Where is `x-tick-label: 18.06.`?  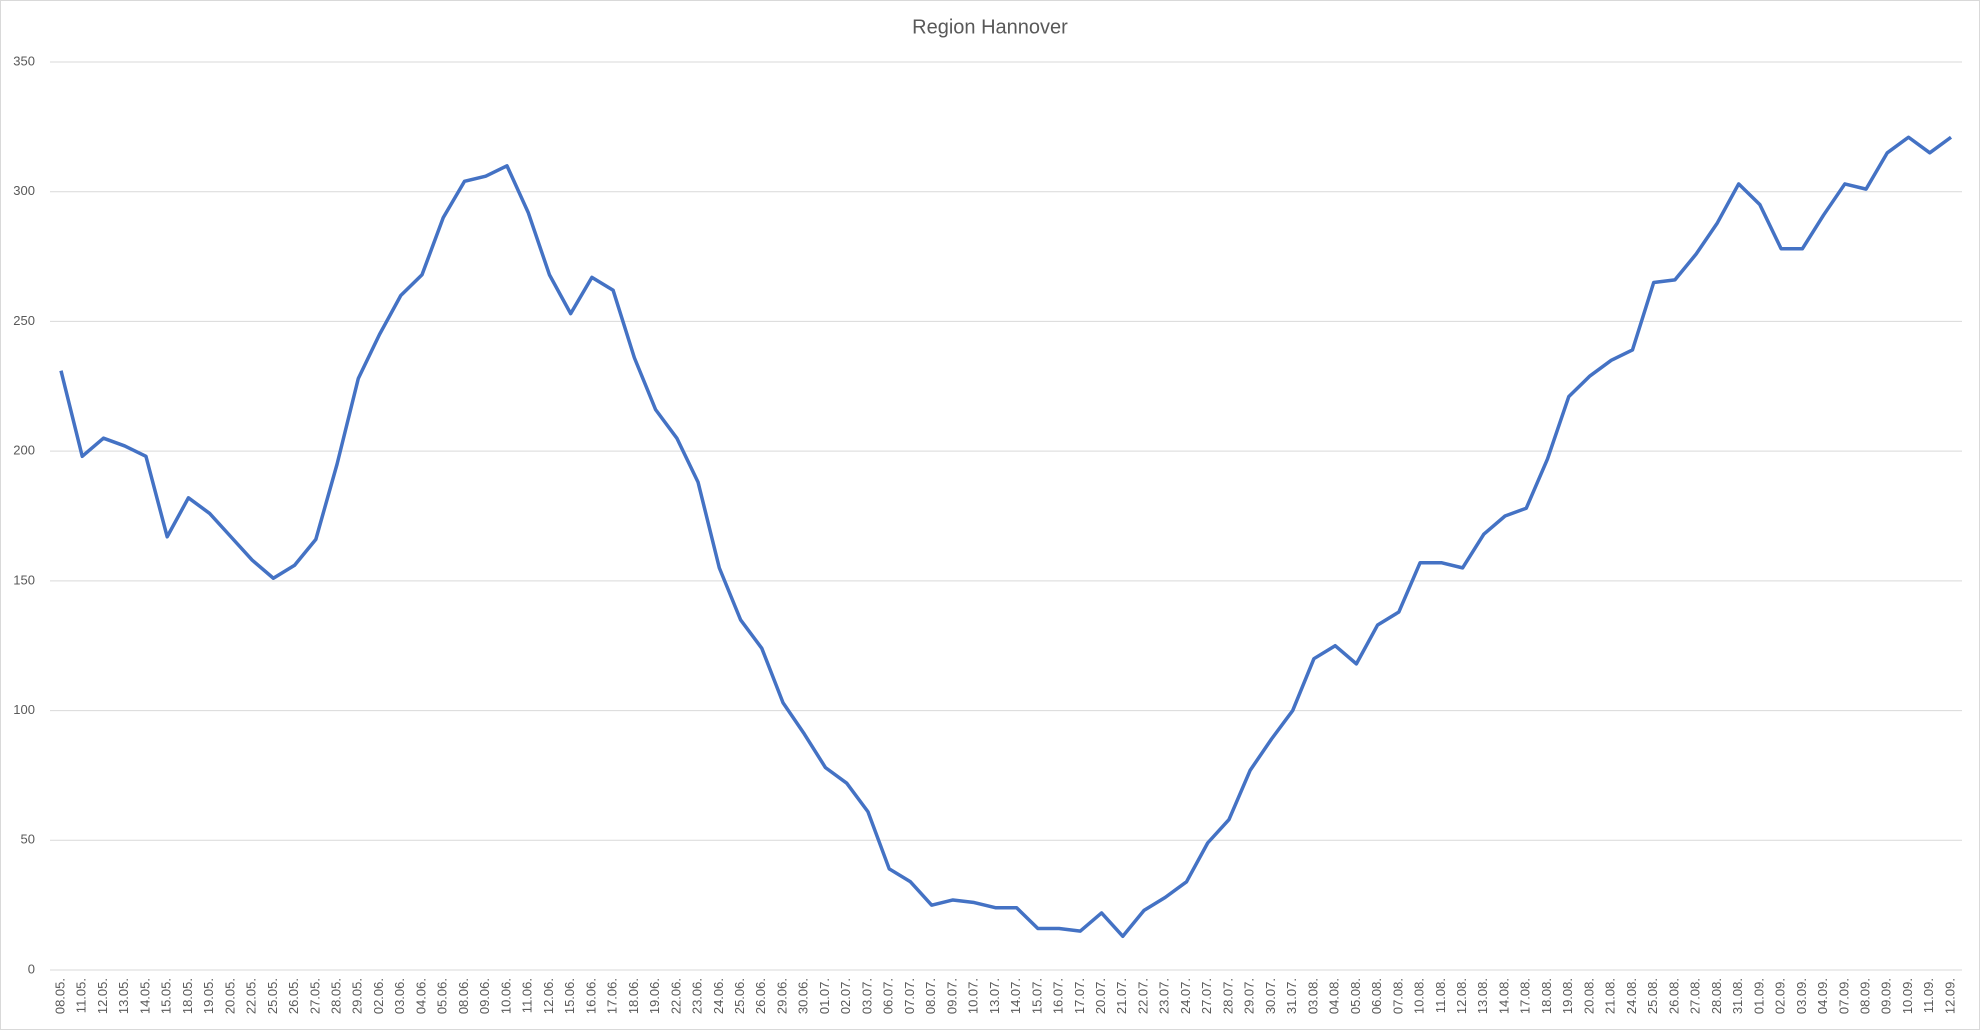 x-tick-label: 18.06. is located at coordinates (633, 996).